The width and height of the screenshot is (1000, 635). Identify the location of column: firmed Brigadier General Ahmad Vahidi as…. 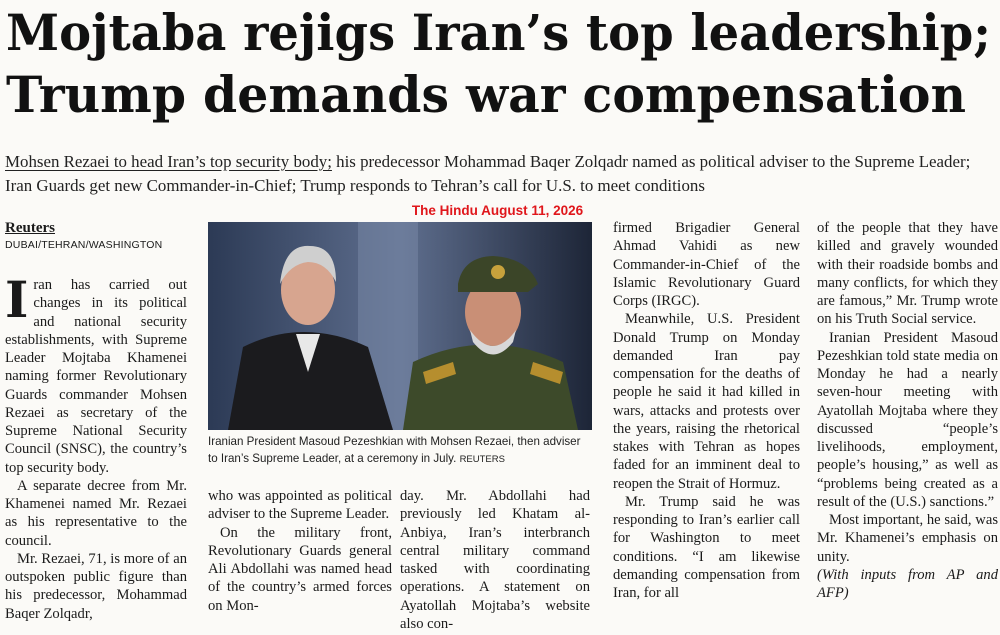
(706, 410).